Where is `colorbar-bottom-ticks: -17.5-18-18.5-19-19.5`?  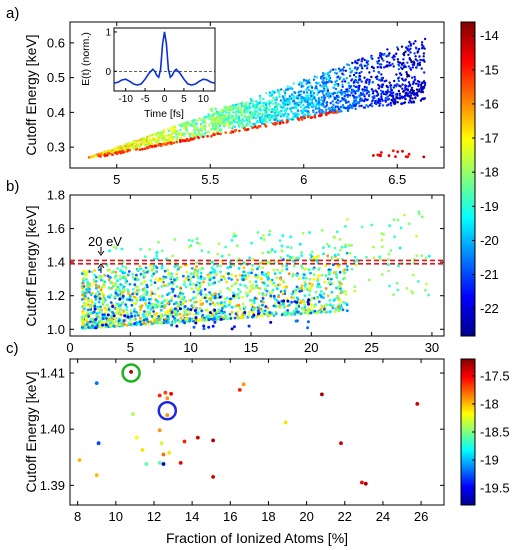
colorbar-bottom-ticks: -17.5-18-18.5-19-19.5 is located at coordinates (491, 432).